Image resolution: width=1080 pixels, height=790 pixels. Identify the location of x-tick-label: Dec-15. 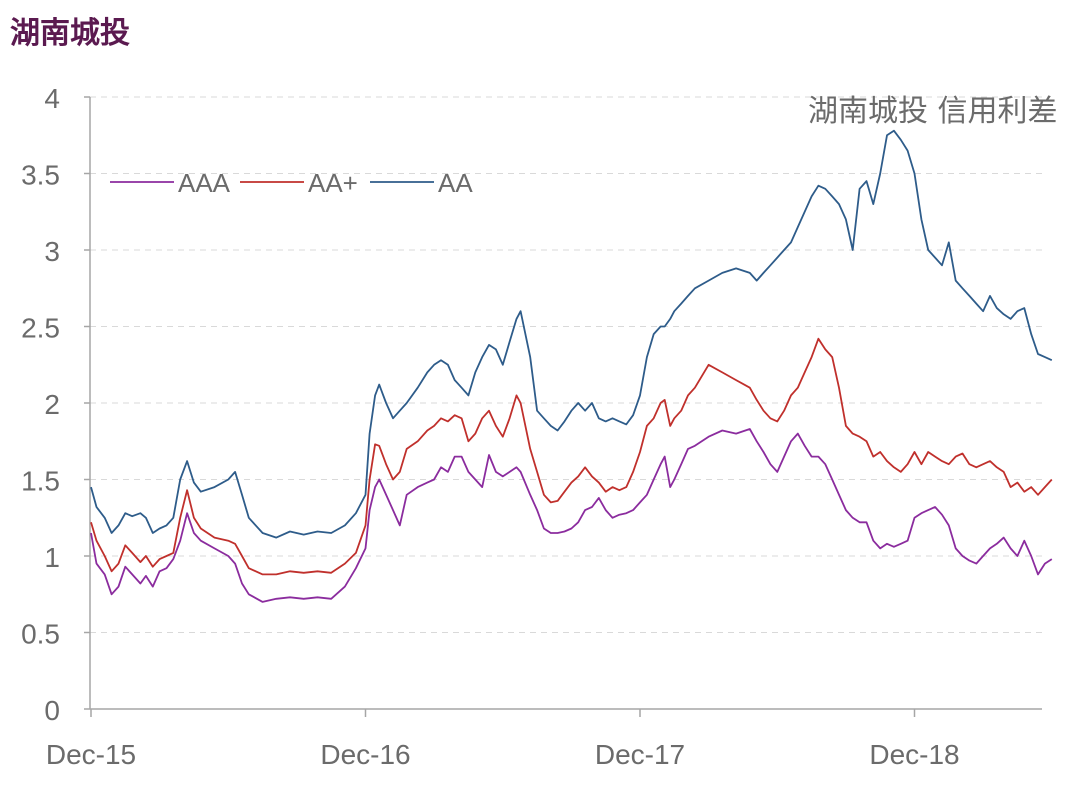
(91, 754).